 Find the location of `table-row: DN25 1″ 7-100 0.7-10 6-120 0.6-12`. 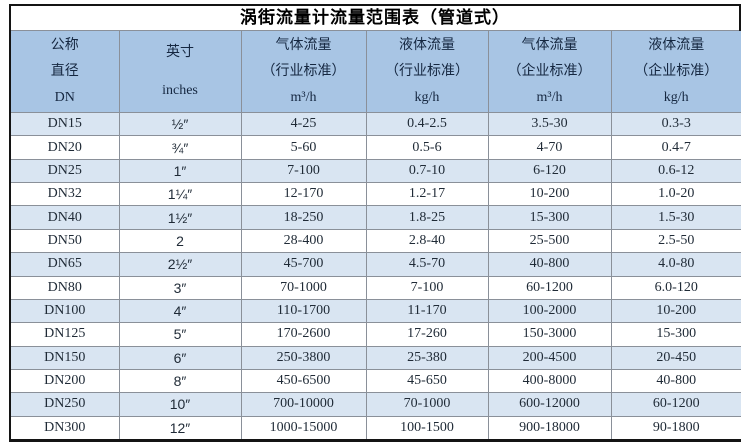

table-row: DN25 1″ 7-100 0.7-10 6-120 0.6-12 is located at coordinates (376, 171).